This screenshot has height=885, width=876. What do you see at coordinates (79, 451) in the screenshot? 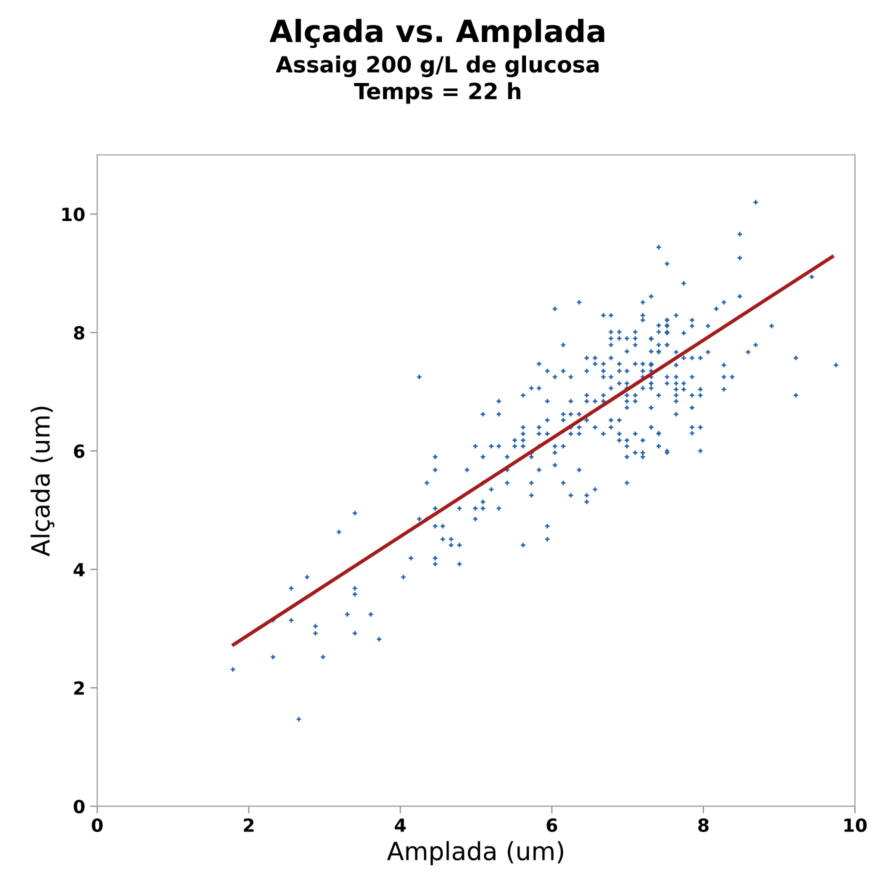
I see `y-tick-label: 6` at bounding box center [79, 451].